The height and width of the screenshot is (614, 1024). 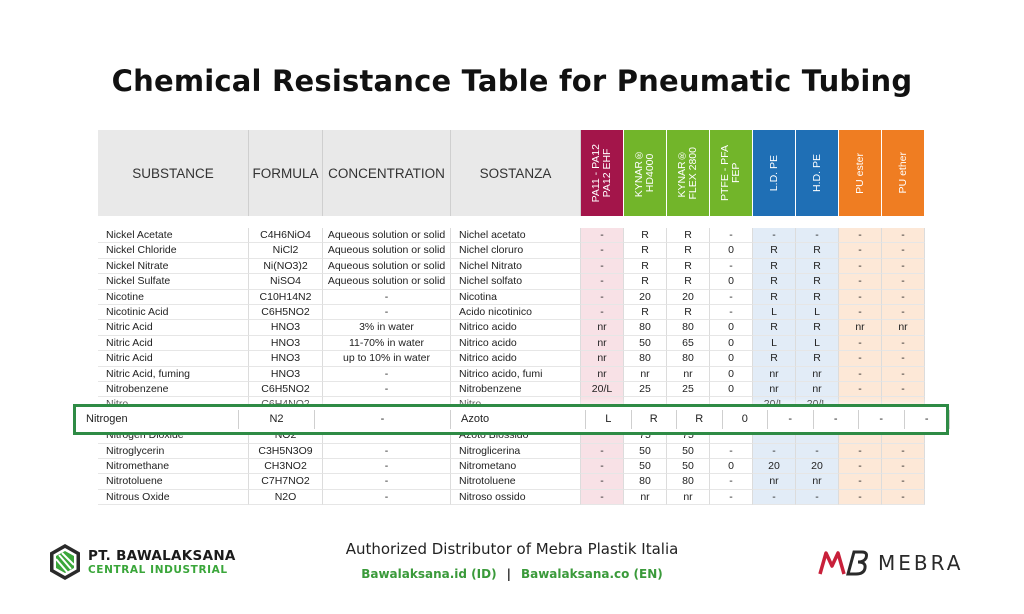 I want to click on company-name: PT. BAWALAKSANA, so click(x=162, y=556).